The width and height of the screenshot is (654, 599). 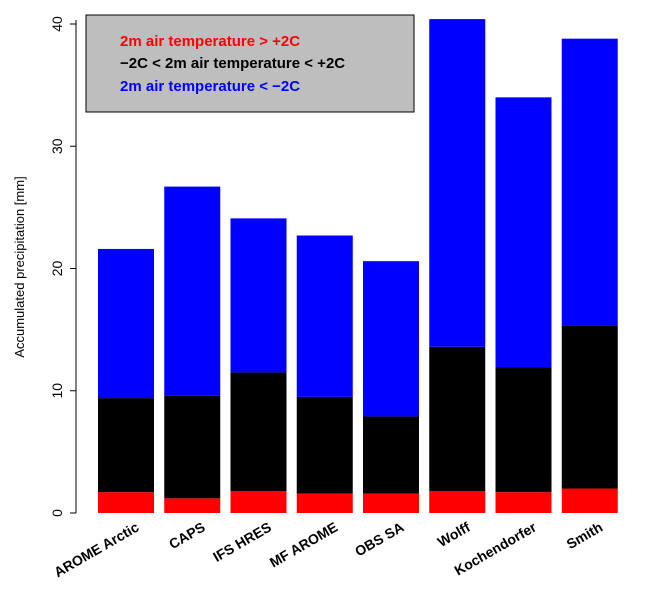 What do you see at coordinates (304, 545) in the screenshot?
I see `x-tick-label: MF AROME` at bounding box center [304, 545].